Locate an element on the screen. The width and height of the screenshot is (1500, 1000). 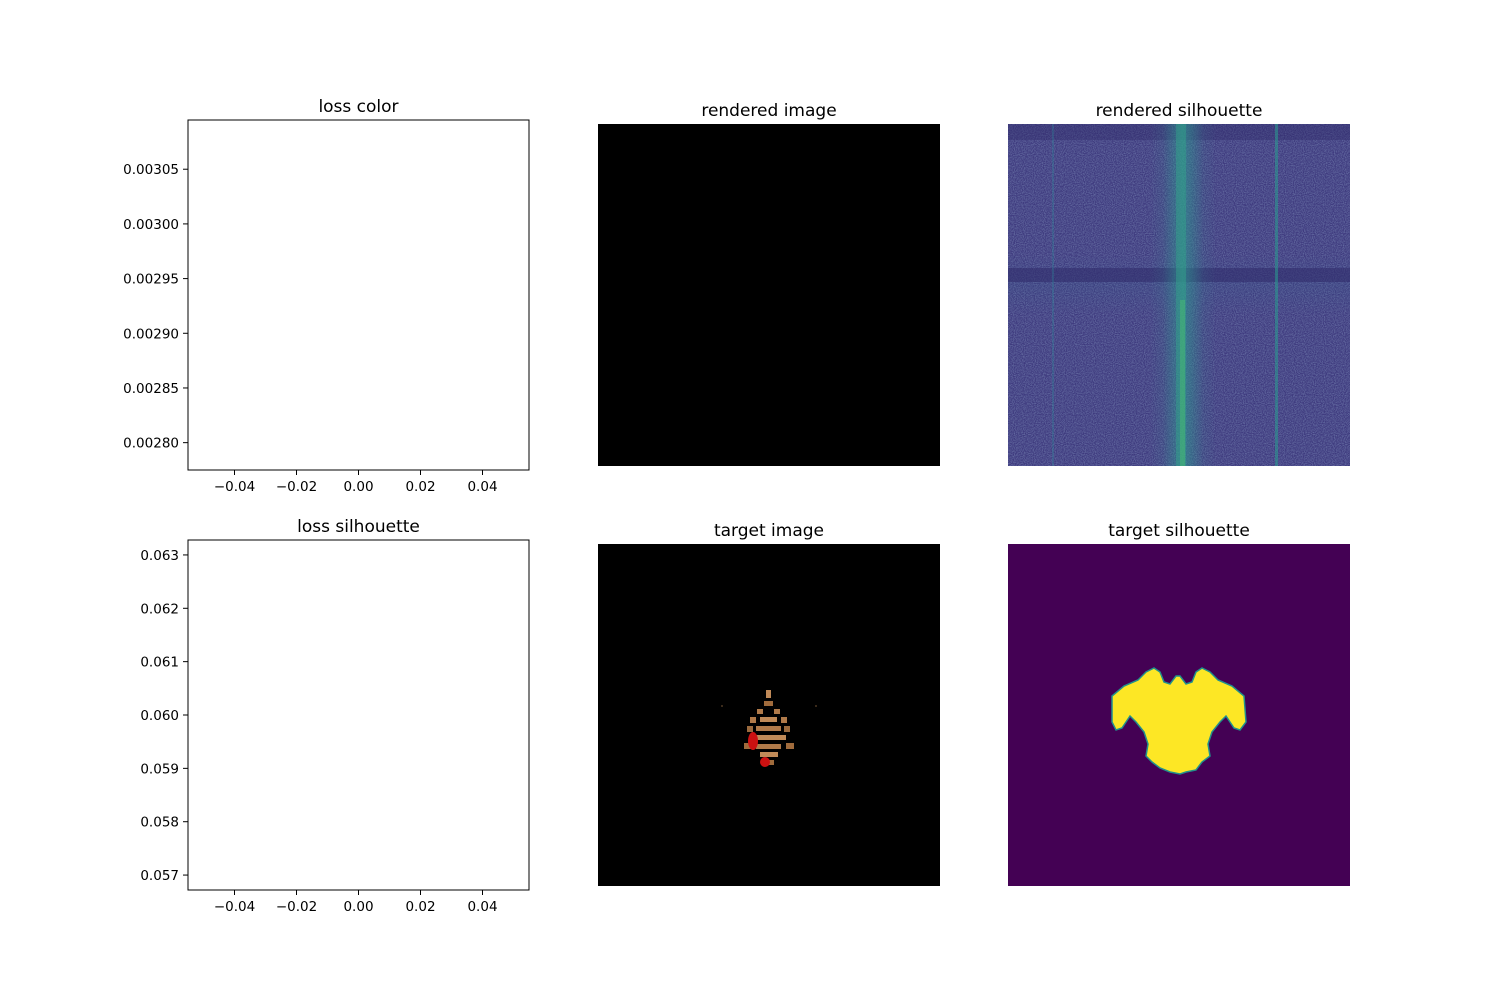
loss-color-xtick-label: −0.02 is located at coordinates (296, 487).